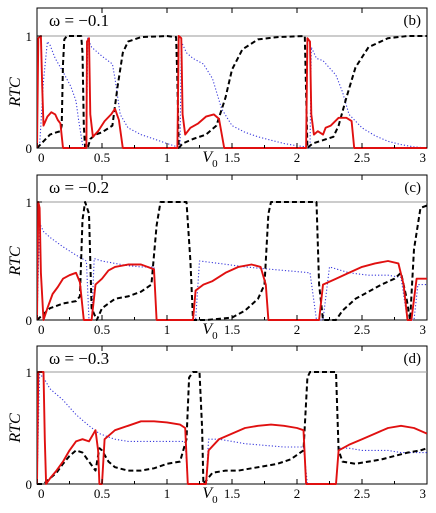 The height and width of the screenshot is (513, 436). Describe the element at coordinates (412, 188) in the screenshot. I see `panel-label: (c)` at that location.